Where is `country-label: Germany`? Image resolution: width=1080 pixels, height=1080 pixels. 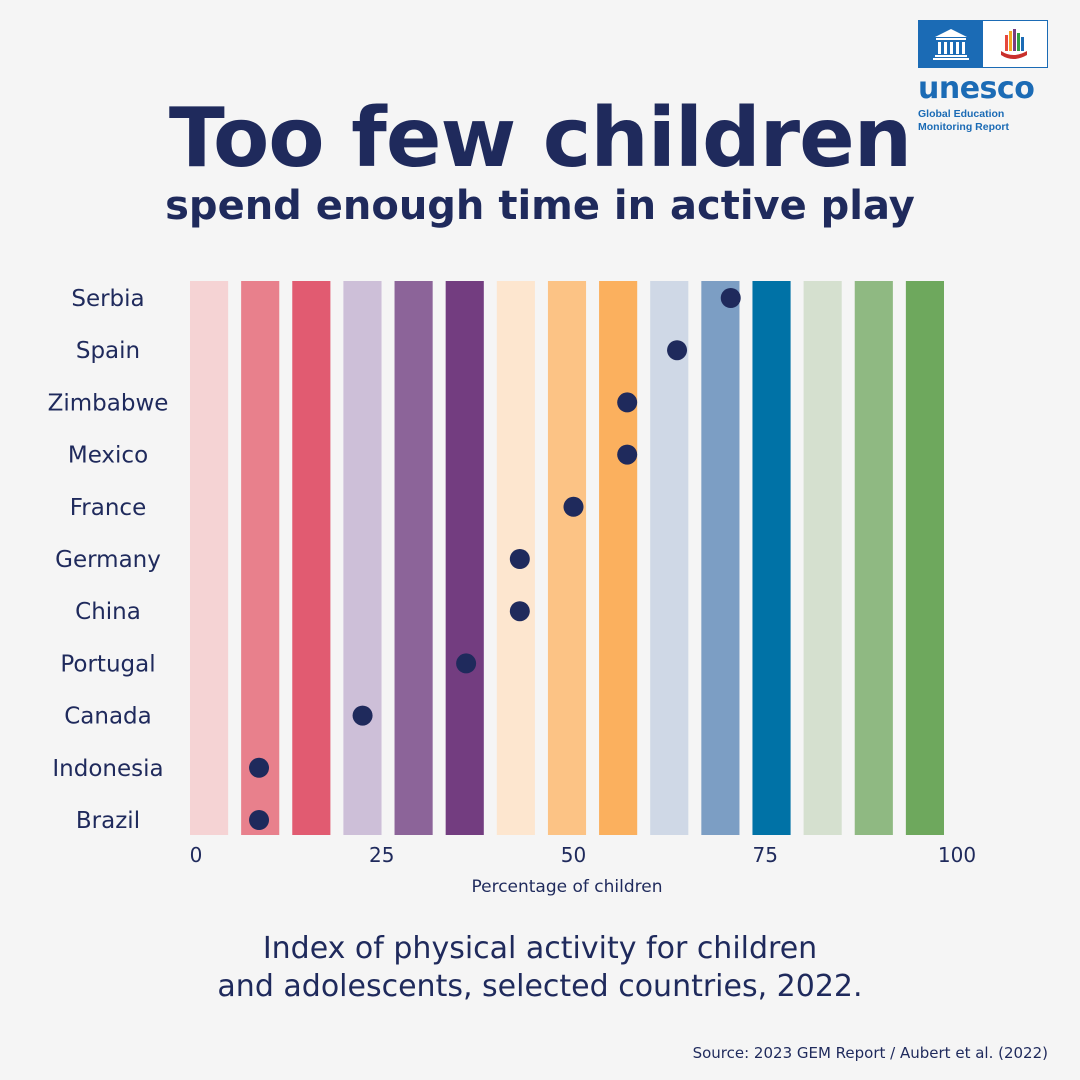 country-label: Germany is located at coordinates (108, 560).